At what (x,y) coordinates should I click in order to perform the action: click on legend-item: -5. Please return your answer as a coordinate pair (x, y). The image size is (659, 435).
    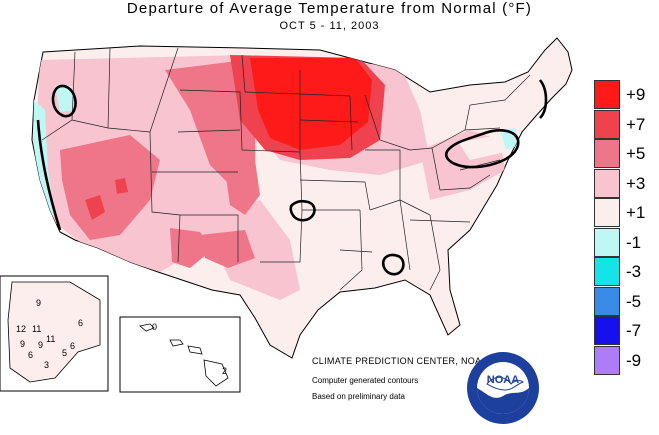
    Looking at the image, I should click on (626, 301).